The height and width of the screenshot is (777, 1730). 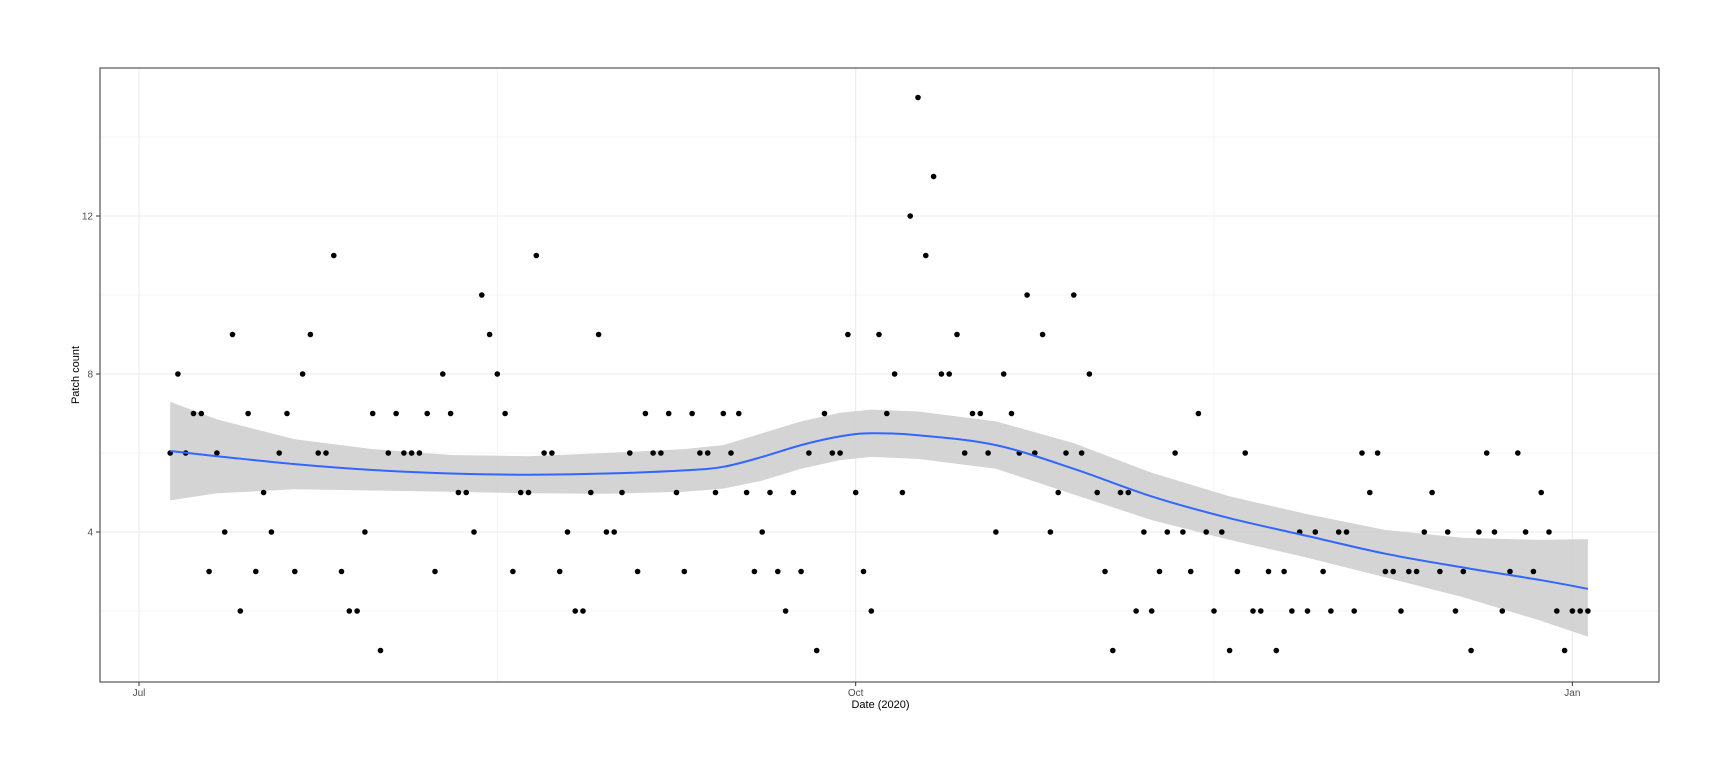 I want to click on y-tick-label: 8, so click(x=90, y=375).